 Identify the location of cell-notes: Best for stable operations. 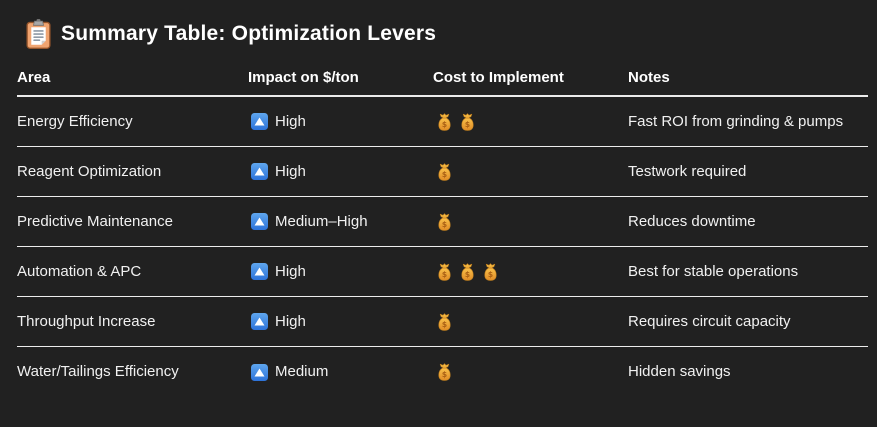
(748, 272).